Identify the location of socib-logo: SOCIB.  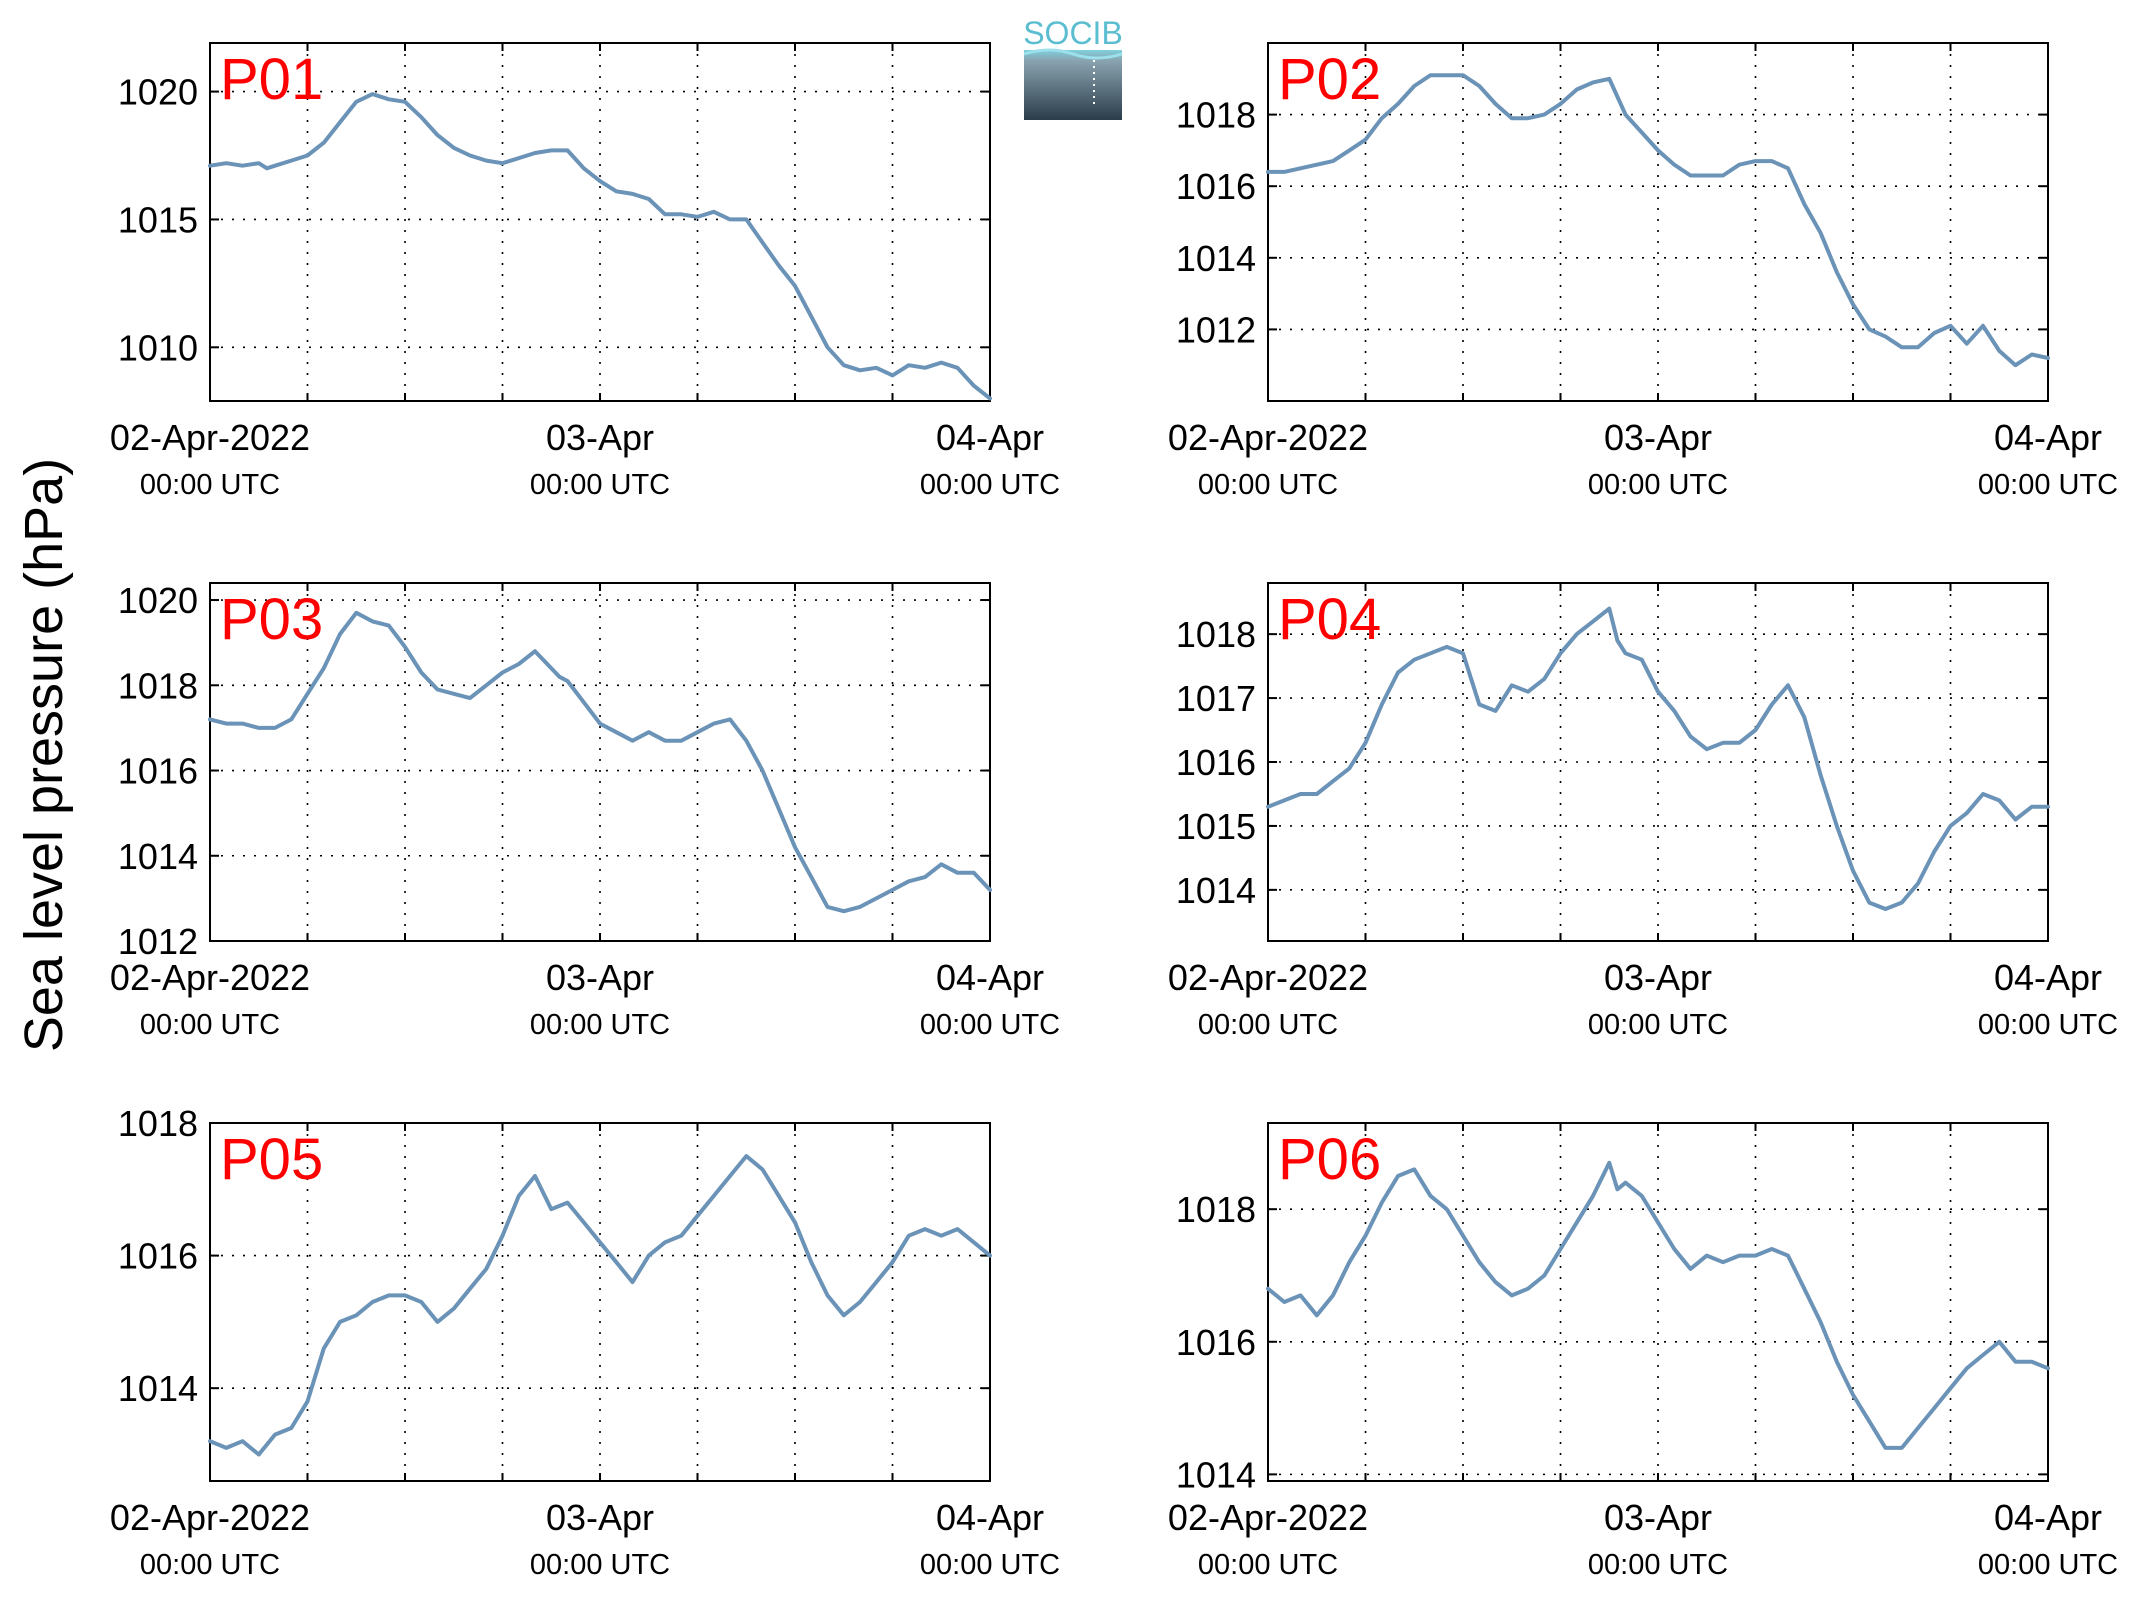
(1073, 67).